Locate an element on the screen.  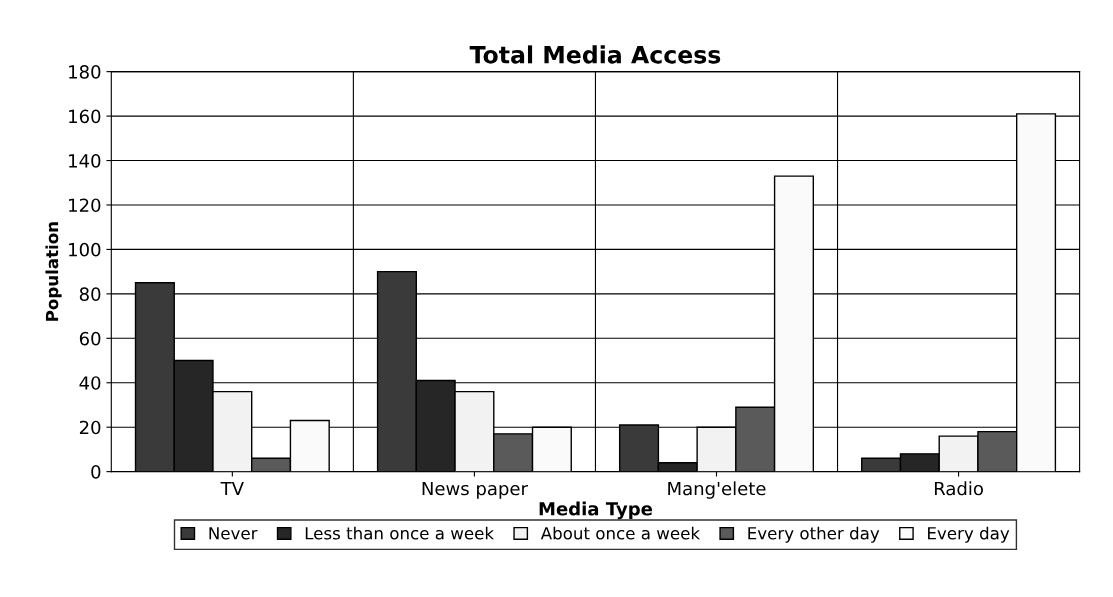
y-tick-label: 120 is located at coordinates (85, 205).